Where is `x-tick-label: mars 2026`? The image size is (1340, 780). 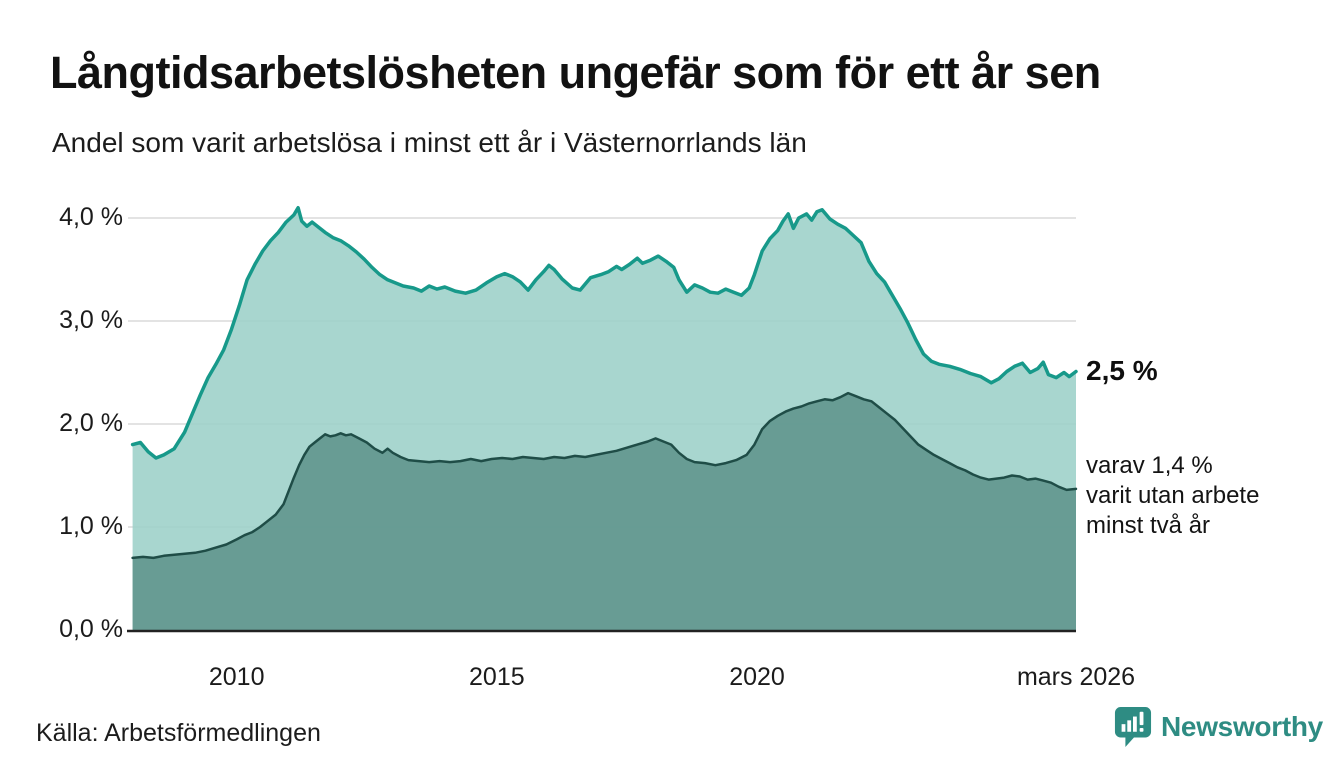
x-tick-label: mars 2026 is located at coordinates (1076, 677).